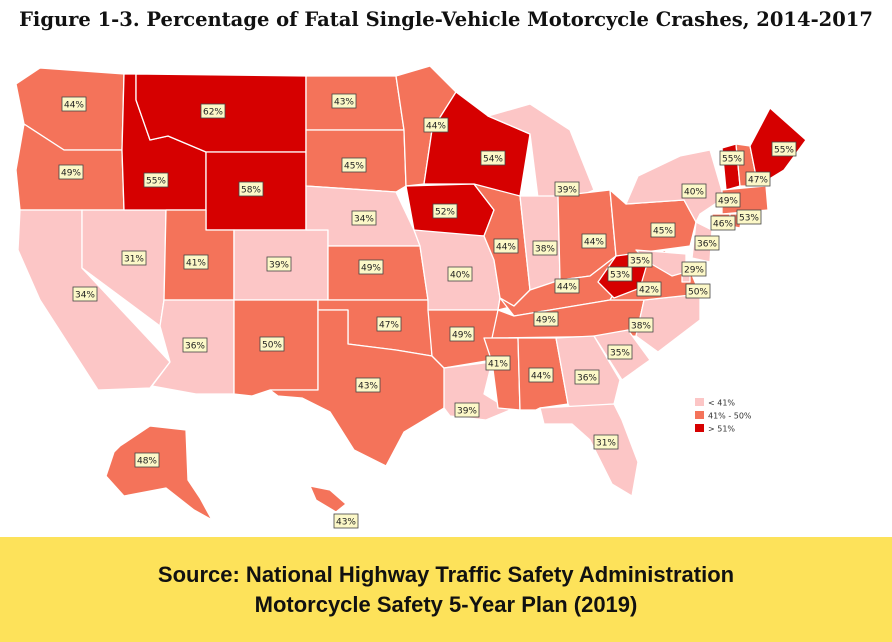 The image size is (892, 642). I want to click on value-label-mn: 44%, so click(436, 125).